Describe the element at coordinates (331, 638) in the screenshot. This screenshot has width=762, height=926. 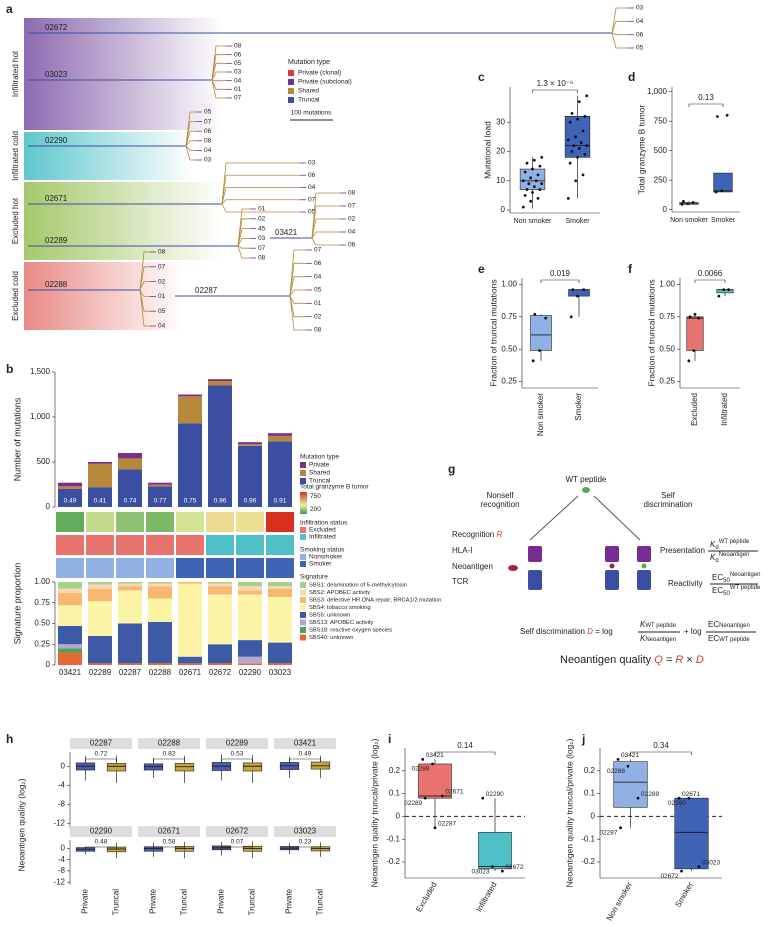
I see `legend-label: SBS40: unknown` at that location.